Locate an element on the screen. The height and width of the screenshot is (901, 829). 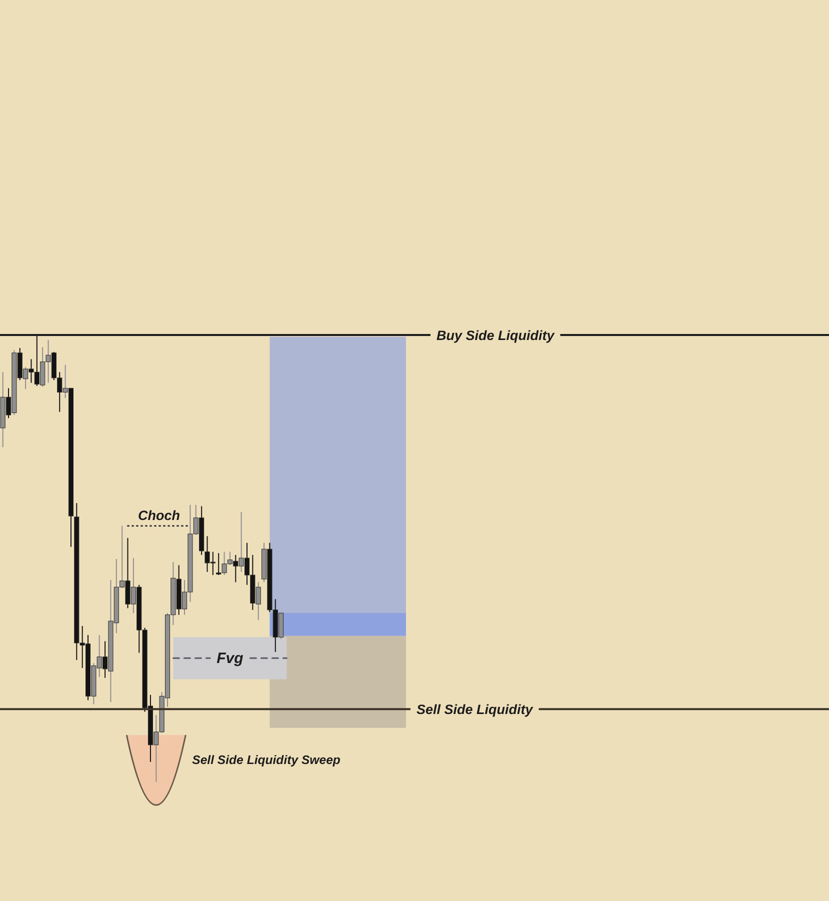
series-label: Fvg is located at coordinates (230, 658).